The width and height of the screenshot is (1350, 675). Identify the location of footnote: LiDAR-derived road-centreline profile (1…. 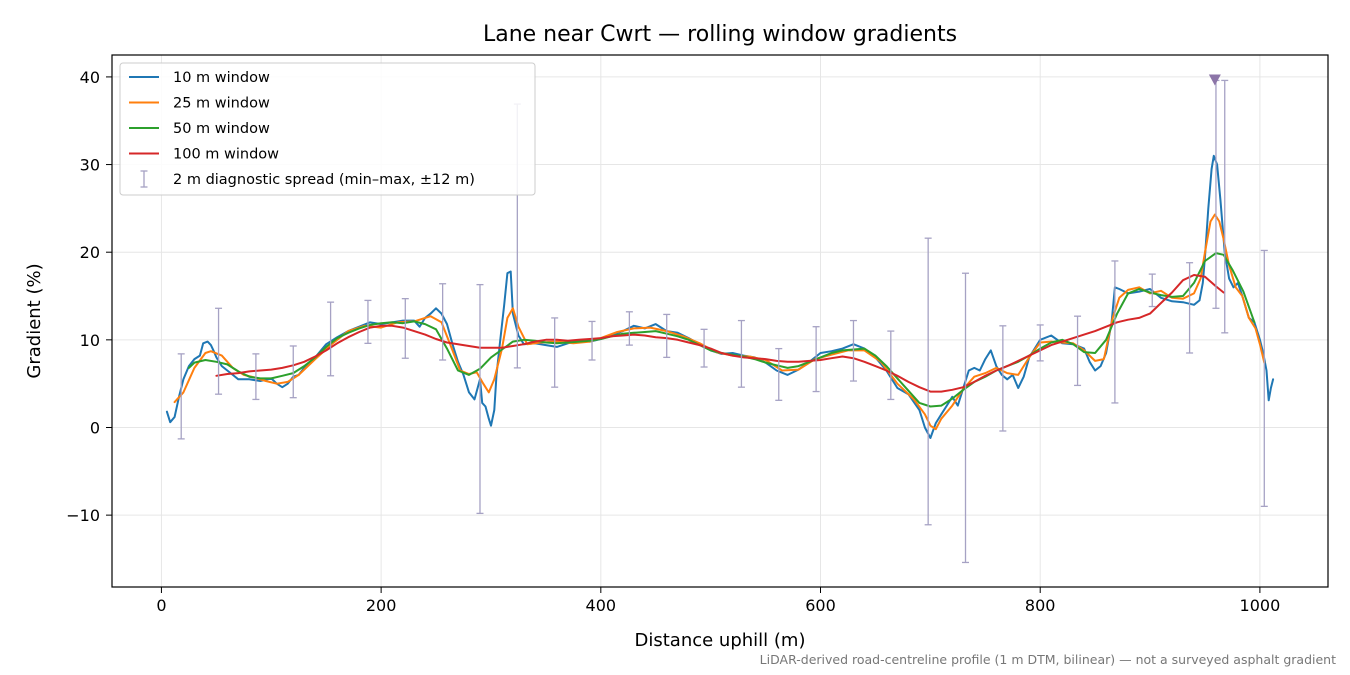
(1048, 659).